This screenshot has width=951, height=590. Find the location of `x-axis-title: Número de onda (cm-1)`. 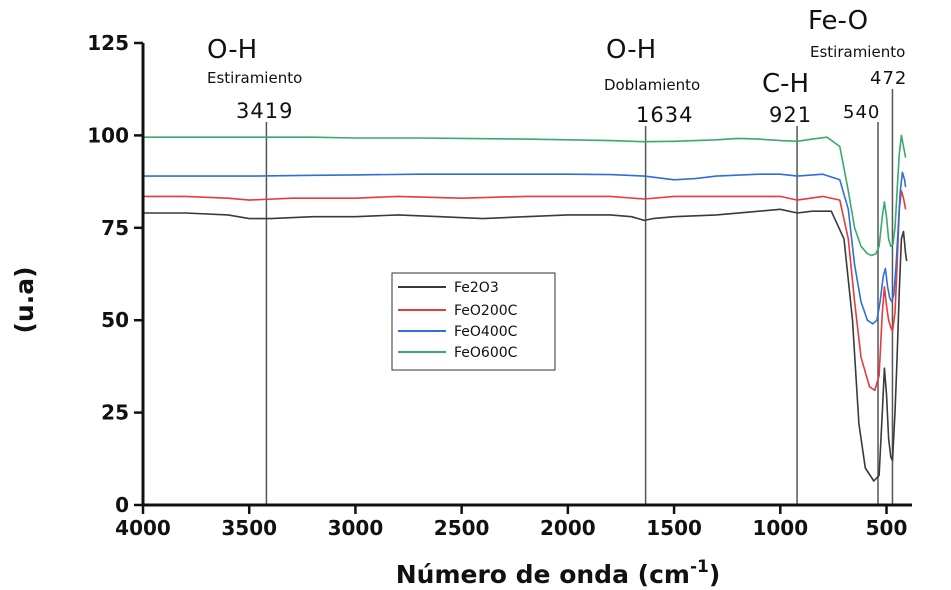

x-axis-title: Número de onda (cm-1) is located at coordinates (558, 573).